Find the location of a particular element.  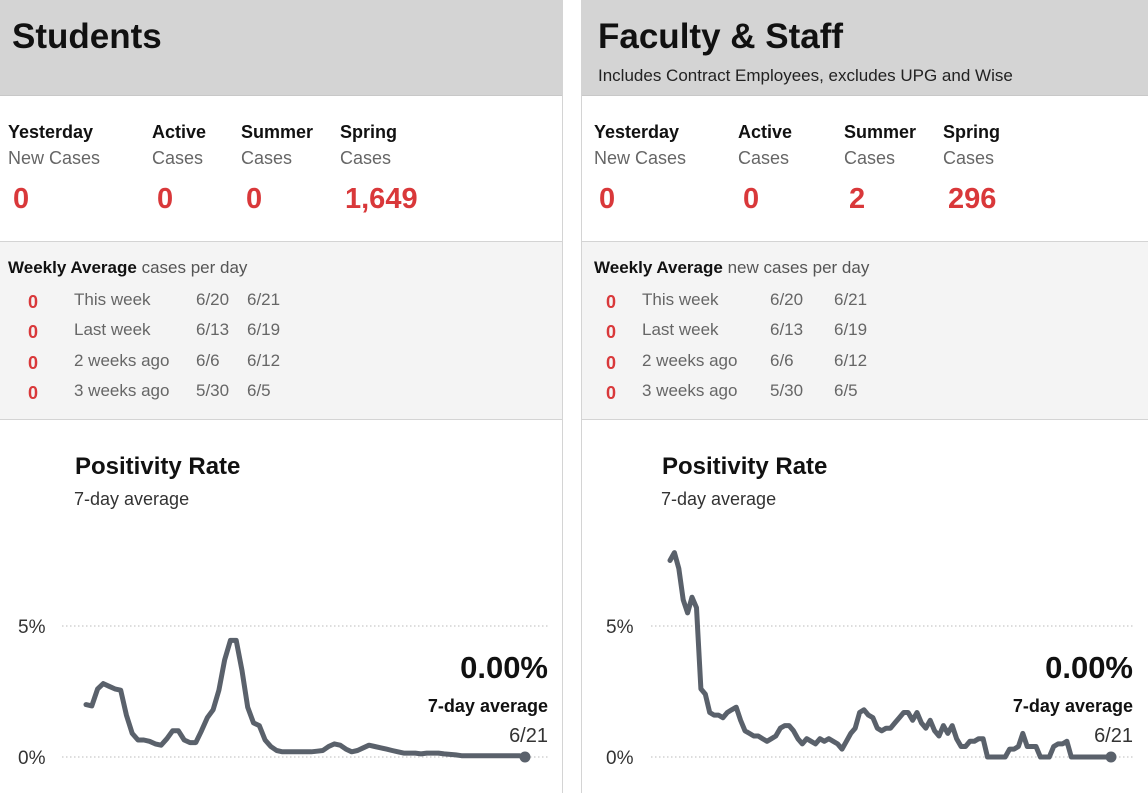

stat-spring: Spring Cases 296 is located at coordinates (971, 169).